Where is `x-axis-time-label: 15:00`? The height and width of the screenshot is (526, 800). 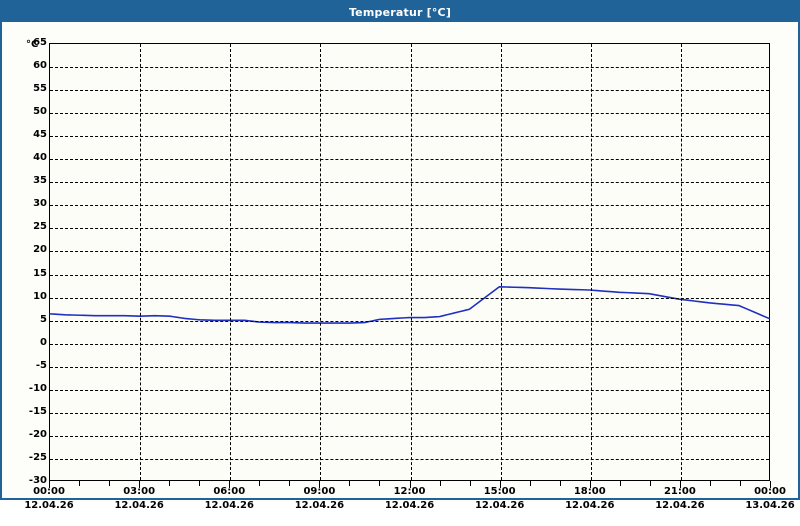 x-axis-time-label: 15:00 is located at coordinates (499, 491).